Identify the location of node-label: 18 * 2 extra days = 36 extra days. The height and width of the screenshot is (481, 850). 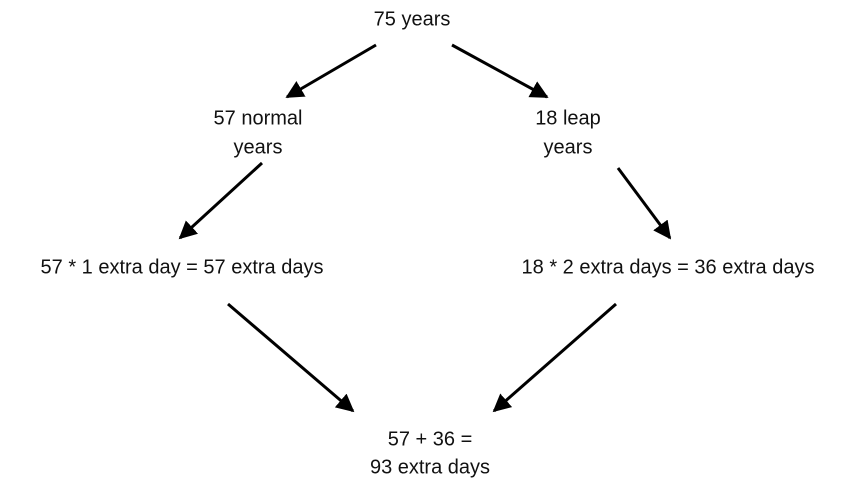
(668, 267).